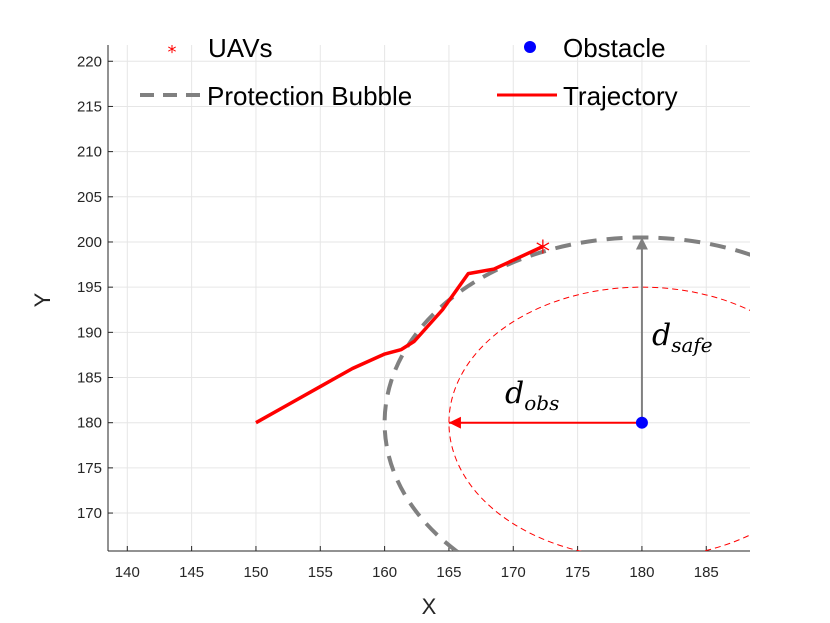 This screenshot has height=623, width=830. What do you see at coordinates (513, 572) in the screenshot?
I see `x-tick-label: 170` at bounding box center [513, 572].